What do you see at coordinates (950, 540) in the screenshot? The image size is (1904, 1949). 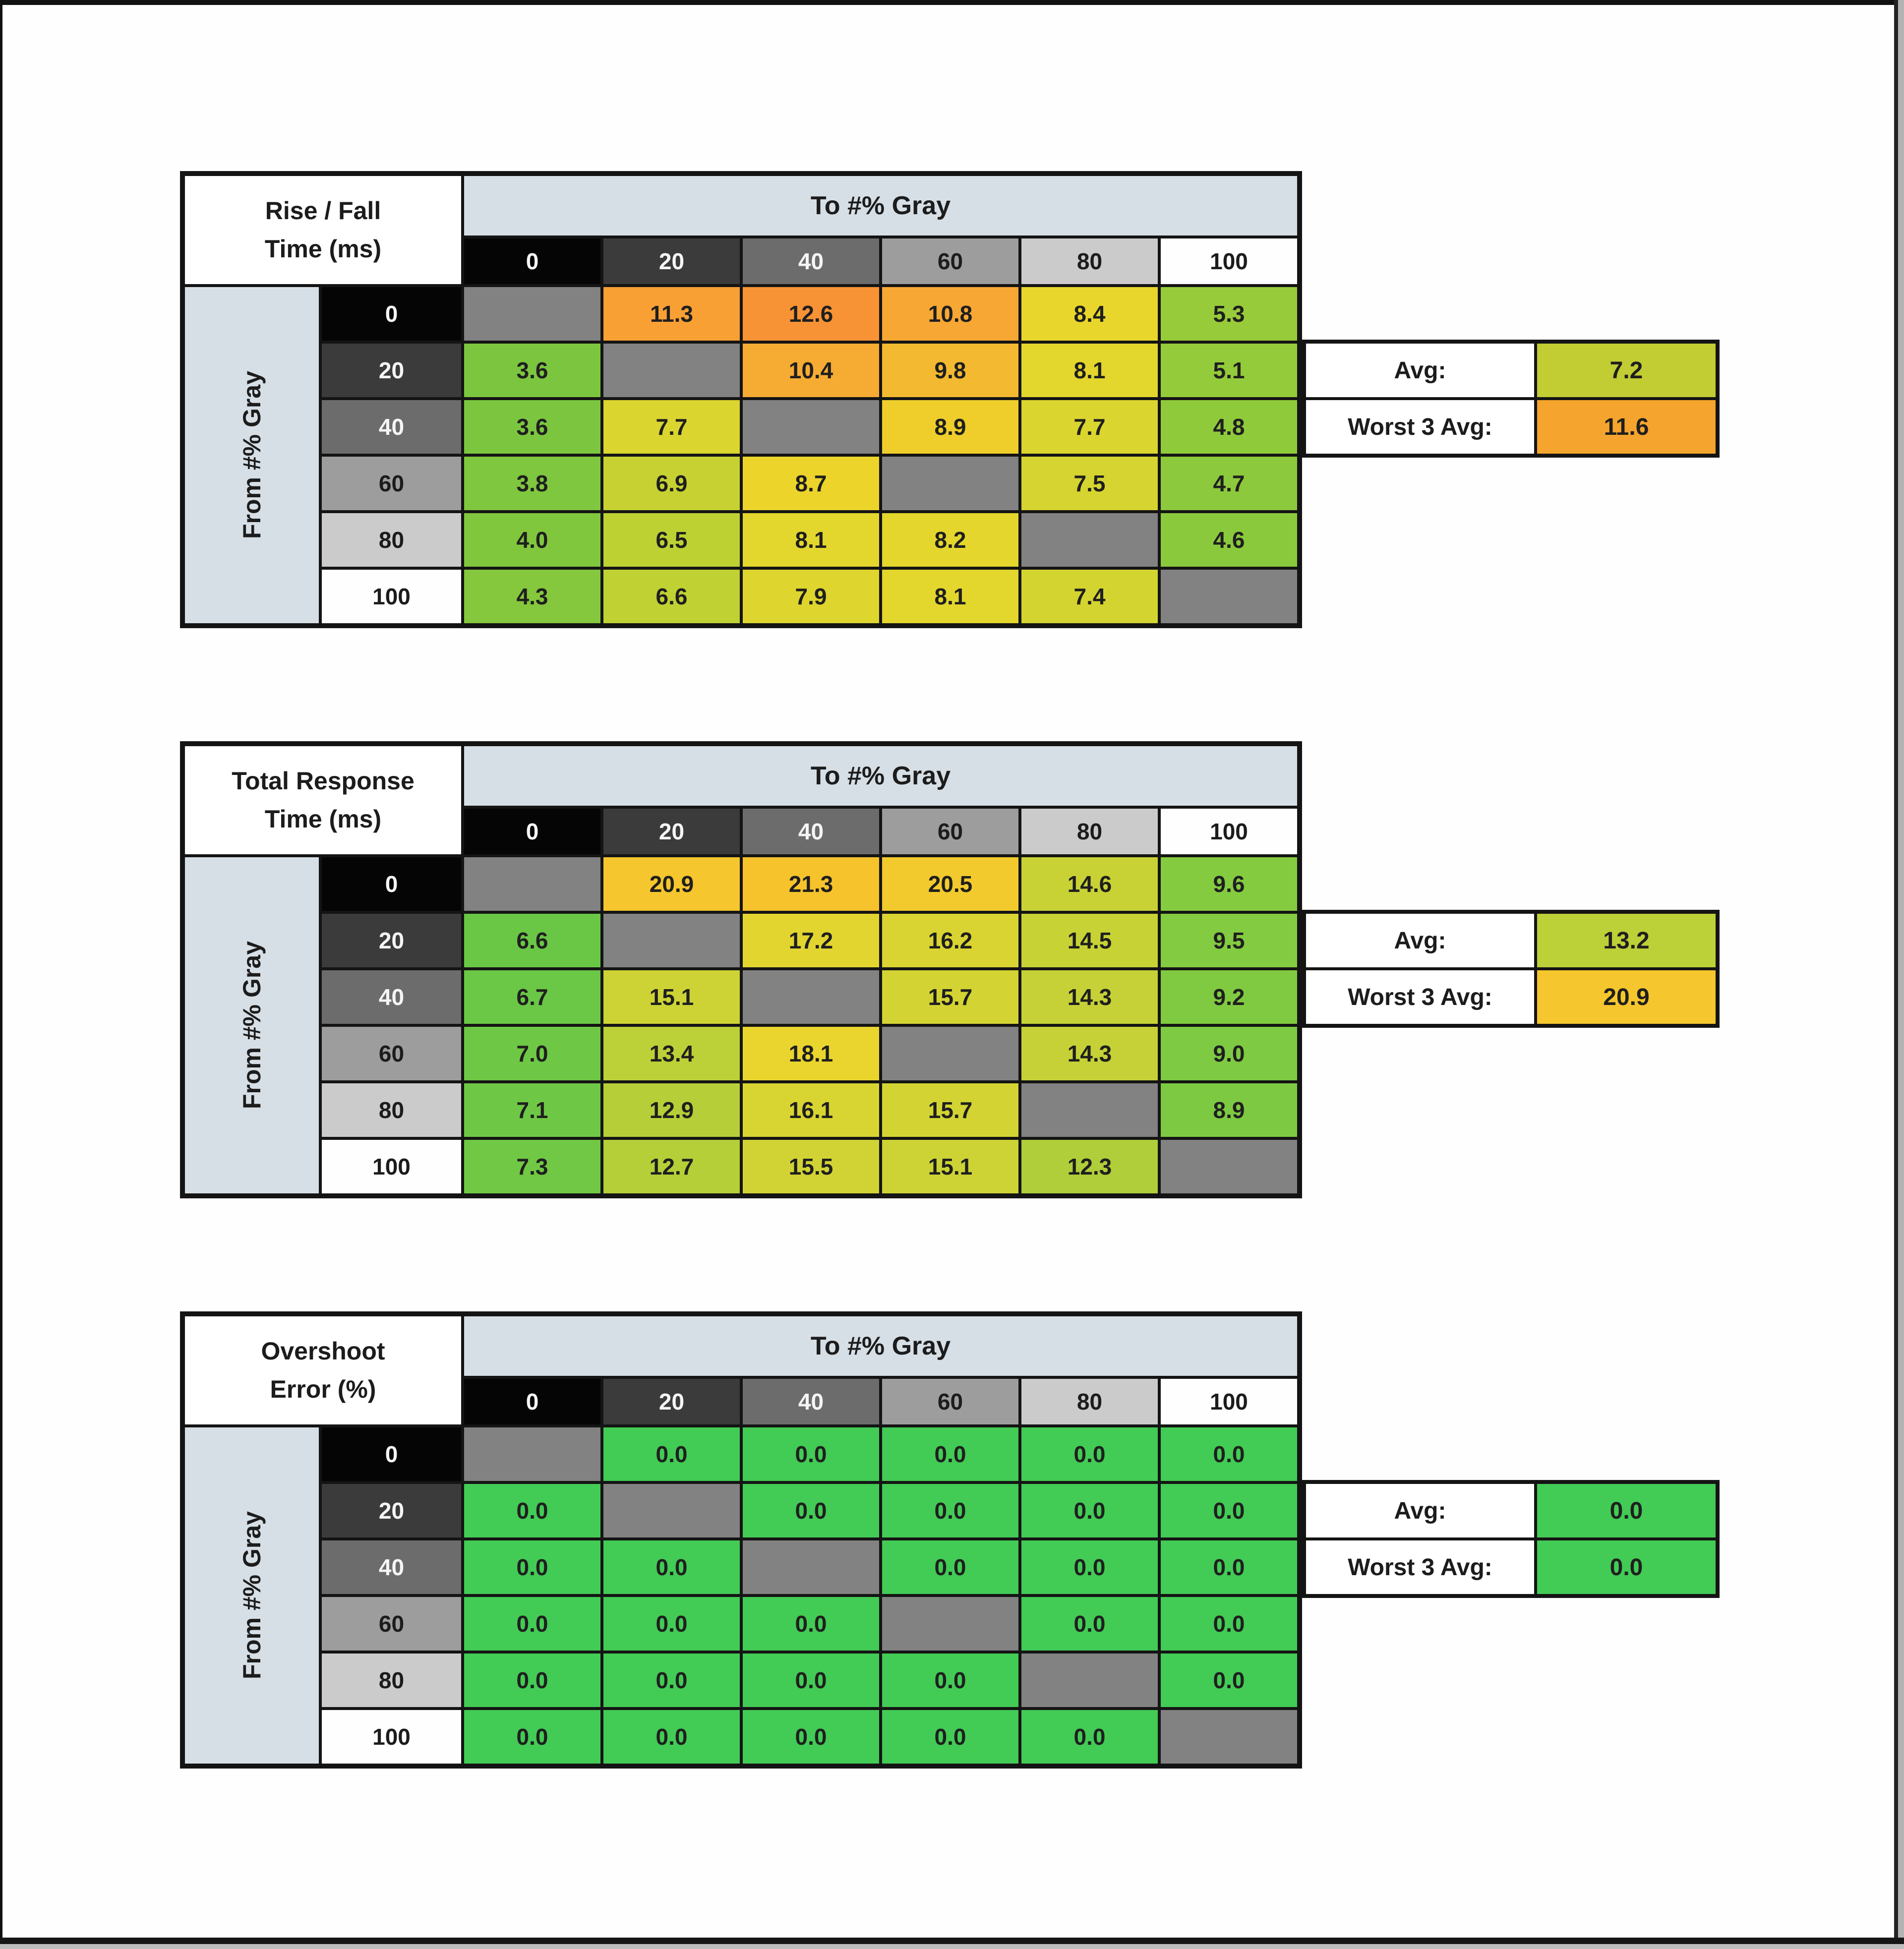 I see `value-cell: 8.2` at bounding box center [950, 540].